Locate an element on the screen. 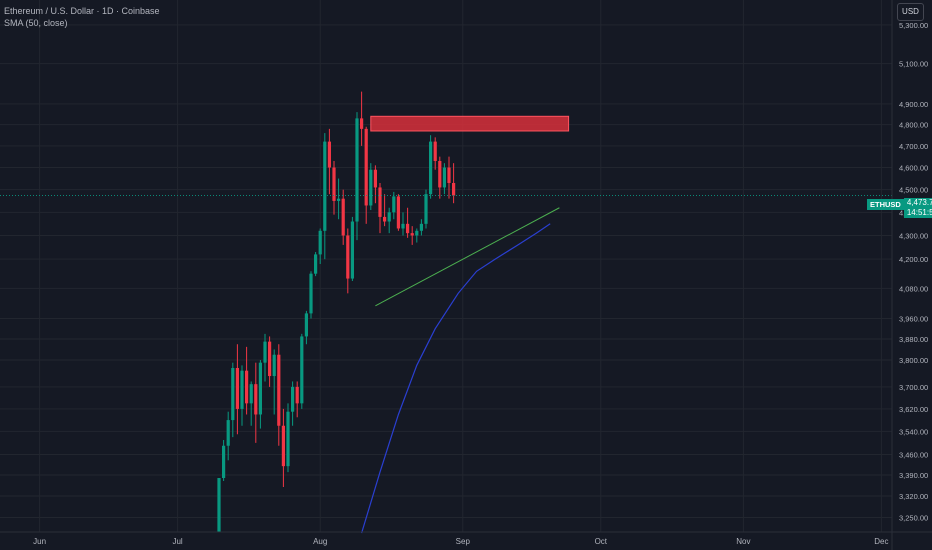 The image size is (932, 550). last-price-badge: ETHUSD 4,473.77 14:51:50 is located at coordinates (899, 208).